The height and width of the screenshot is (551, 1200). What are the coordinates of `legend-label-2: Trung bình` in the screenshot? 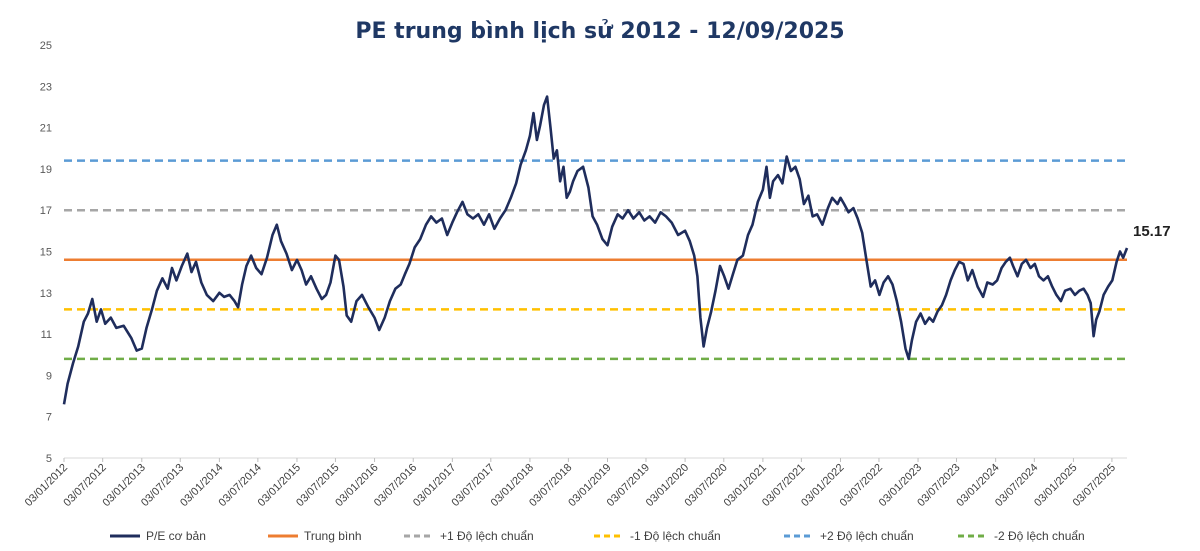 It's located at (333, 536).